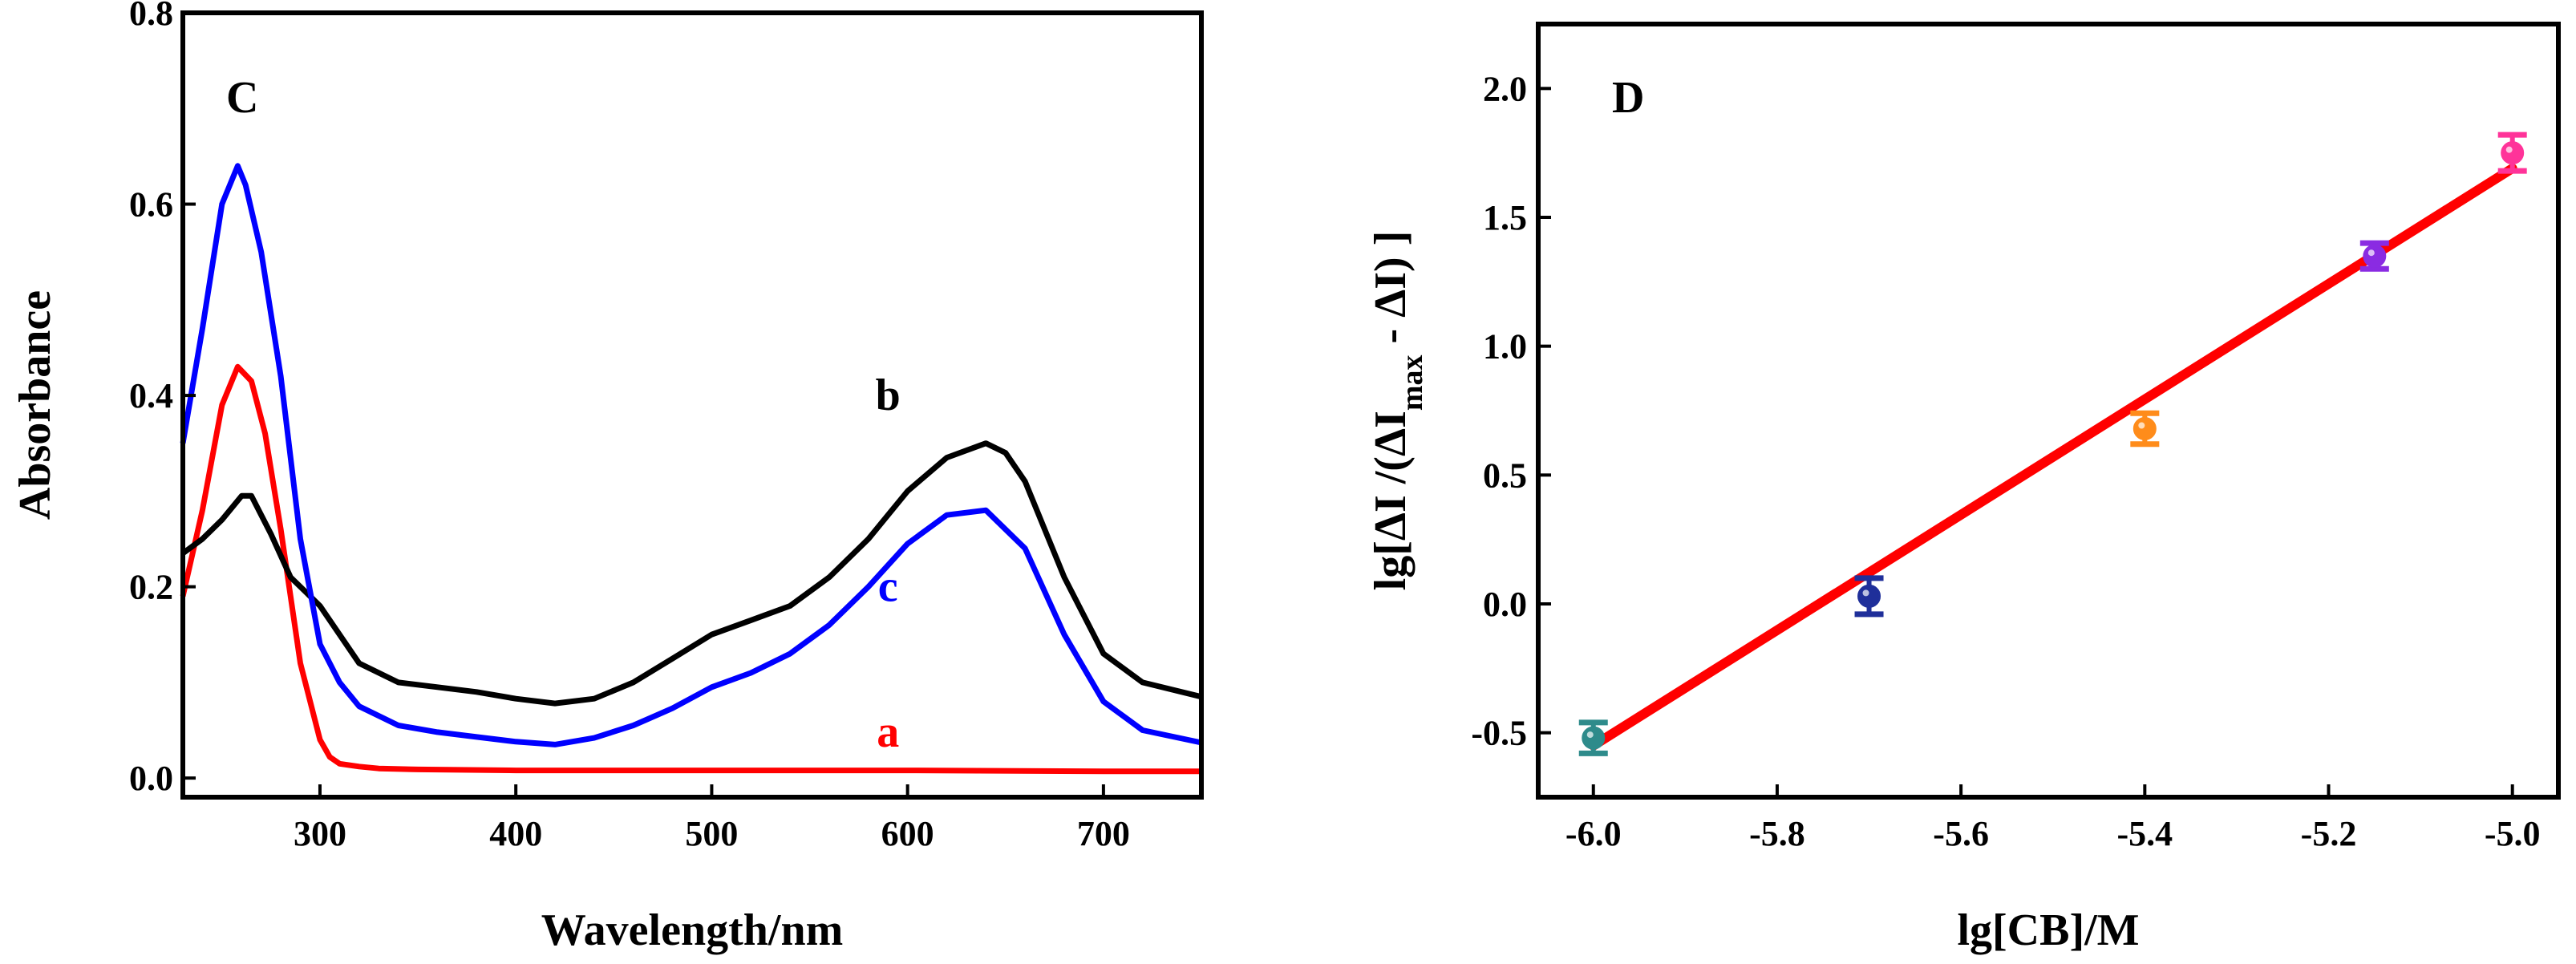  What do you see at coordinates (1391, 500) in the screenshot?
I see `panel-d-y-axis-title-main: lg[ΔI /(ΔI` at bounding box center [1391, 500].